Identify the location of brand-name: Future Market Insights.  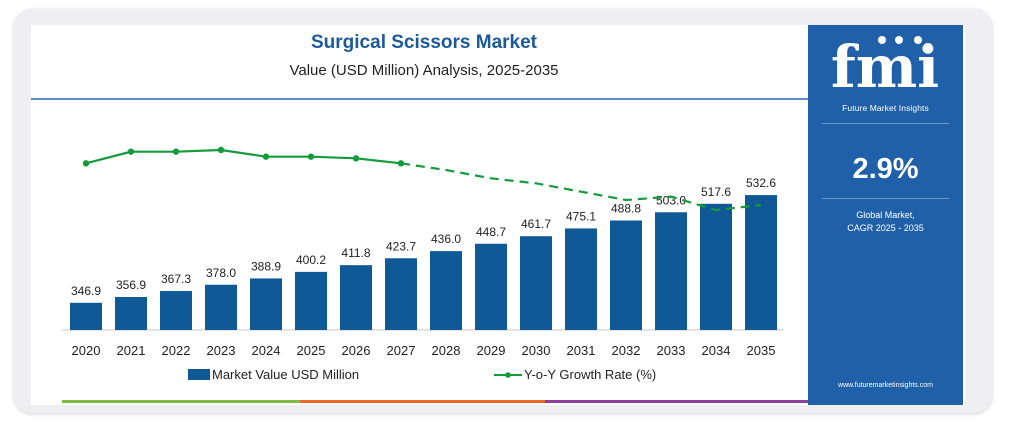
(885, 108).